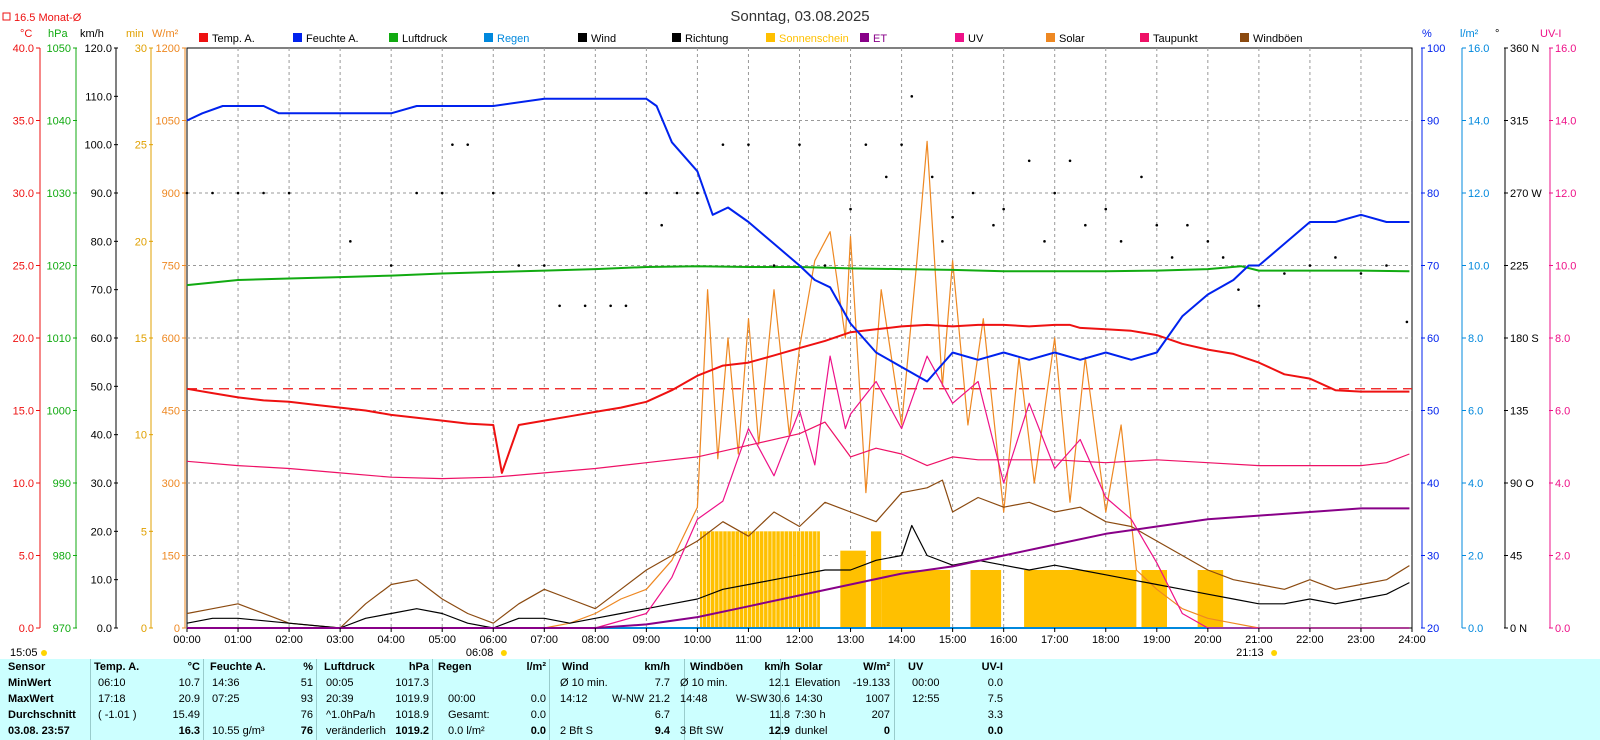 This screenshot has height=740, width=1600. I want to click on lm2-axis-label: 6.0, so click(1475, 412).